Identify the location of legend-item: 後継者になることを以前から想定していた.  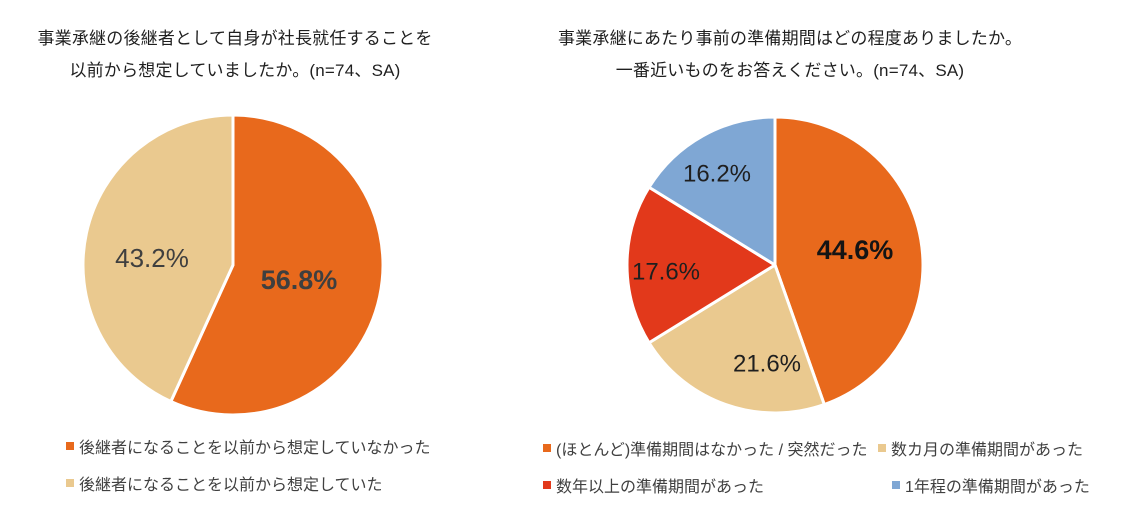
(224, 483).